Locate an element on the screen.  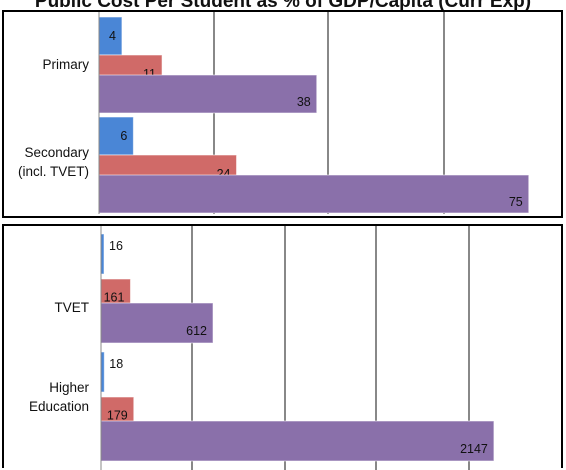
data-label: 75 is located at coordinates (516, 202).